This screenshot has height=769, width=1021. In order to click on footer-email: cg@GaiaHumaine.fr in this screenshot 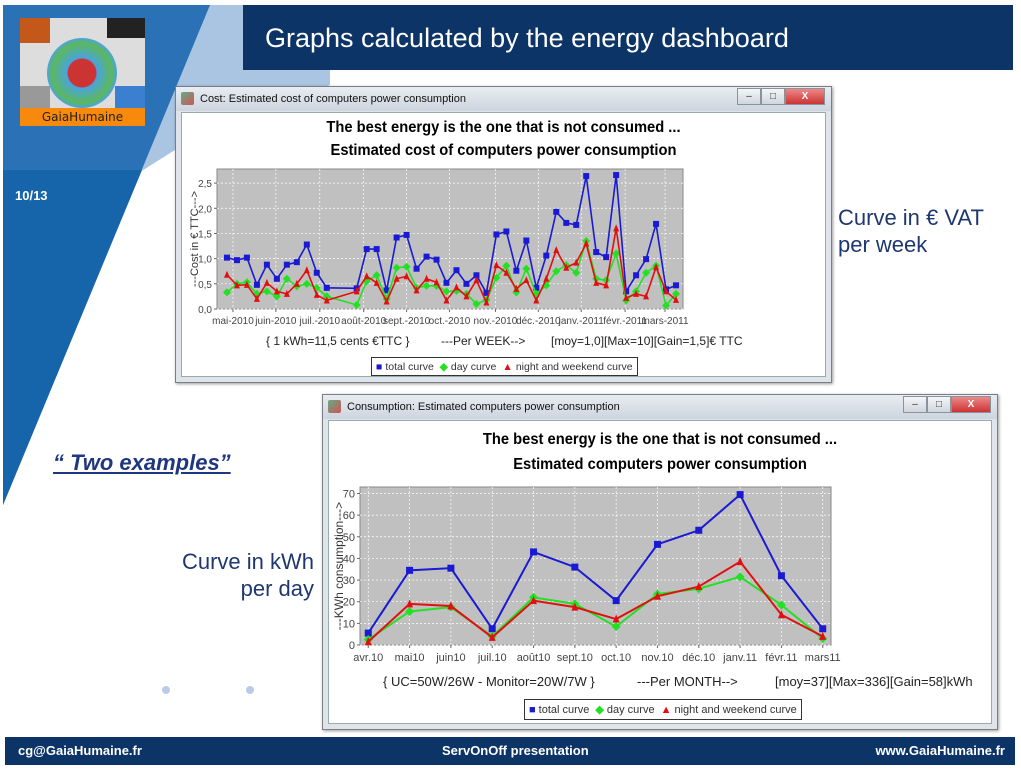, I will do `click(80, 750)`.